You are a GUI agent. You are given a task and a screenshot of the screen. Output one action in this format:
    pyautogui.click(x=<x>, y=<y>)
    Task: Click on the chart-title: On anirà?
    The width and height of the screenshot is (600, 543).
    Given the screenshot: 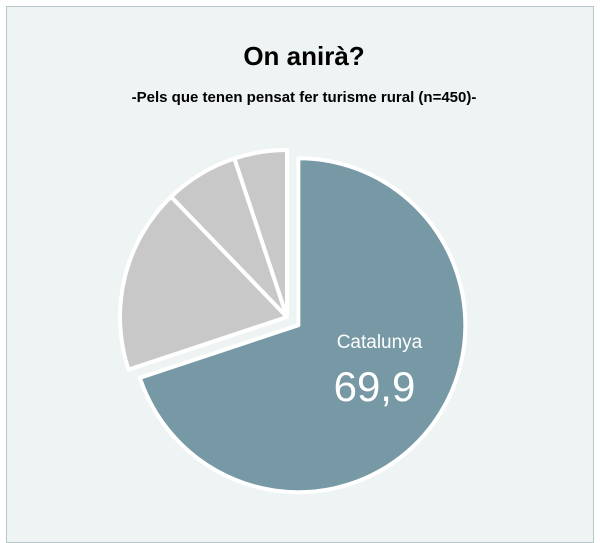 What is the action you would take?
    pyautogui.click(x=303, y=56)
    